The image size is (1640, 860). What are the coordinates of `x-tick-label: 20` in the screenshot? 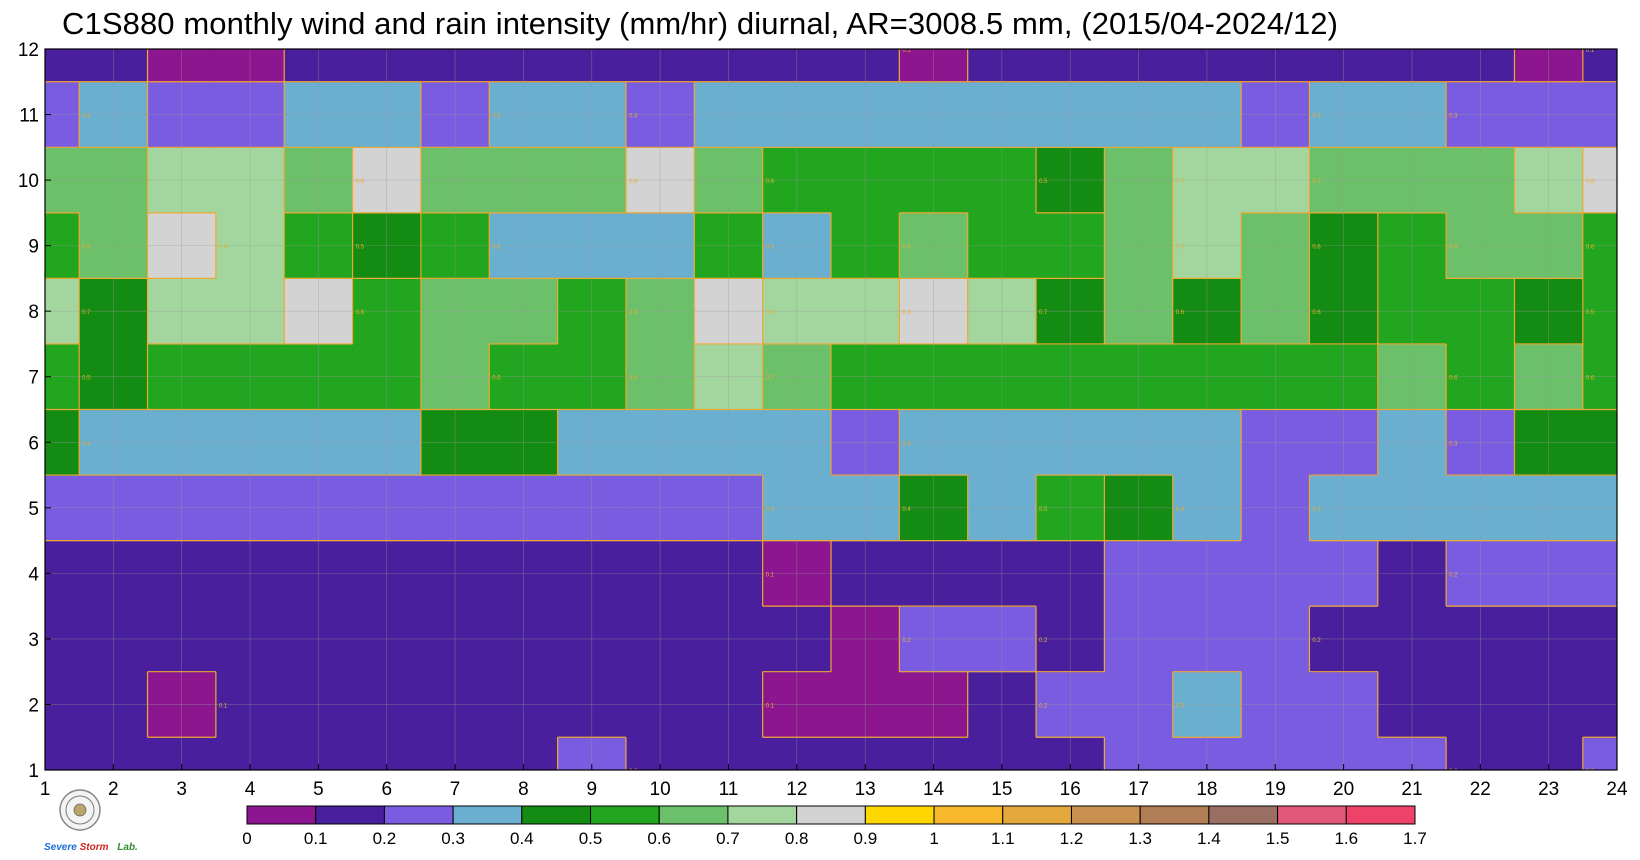 It's located at (1343, 789).